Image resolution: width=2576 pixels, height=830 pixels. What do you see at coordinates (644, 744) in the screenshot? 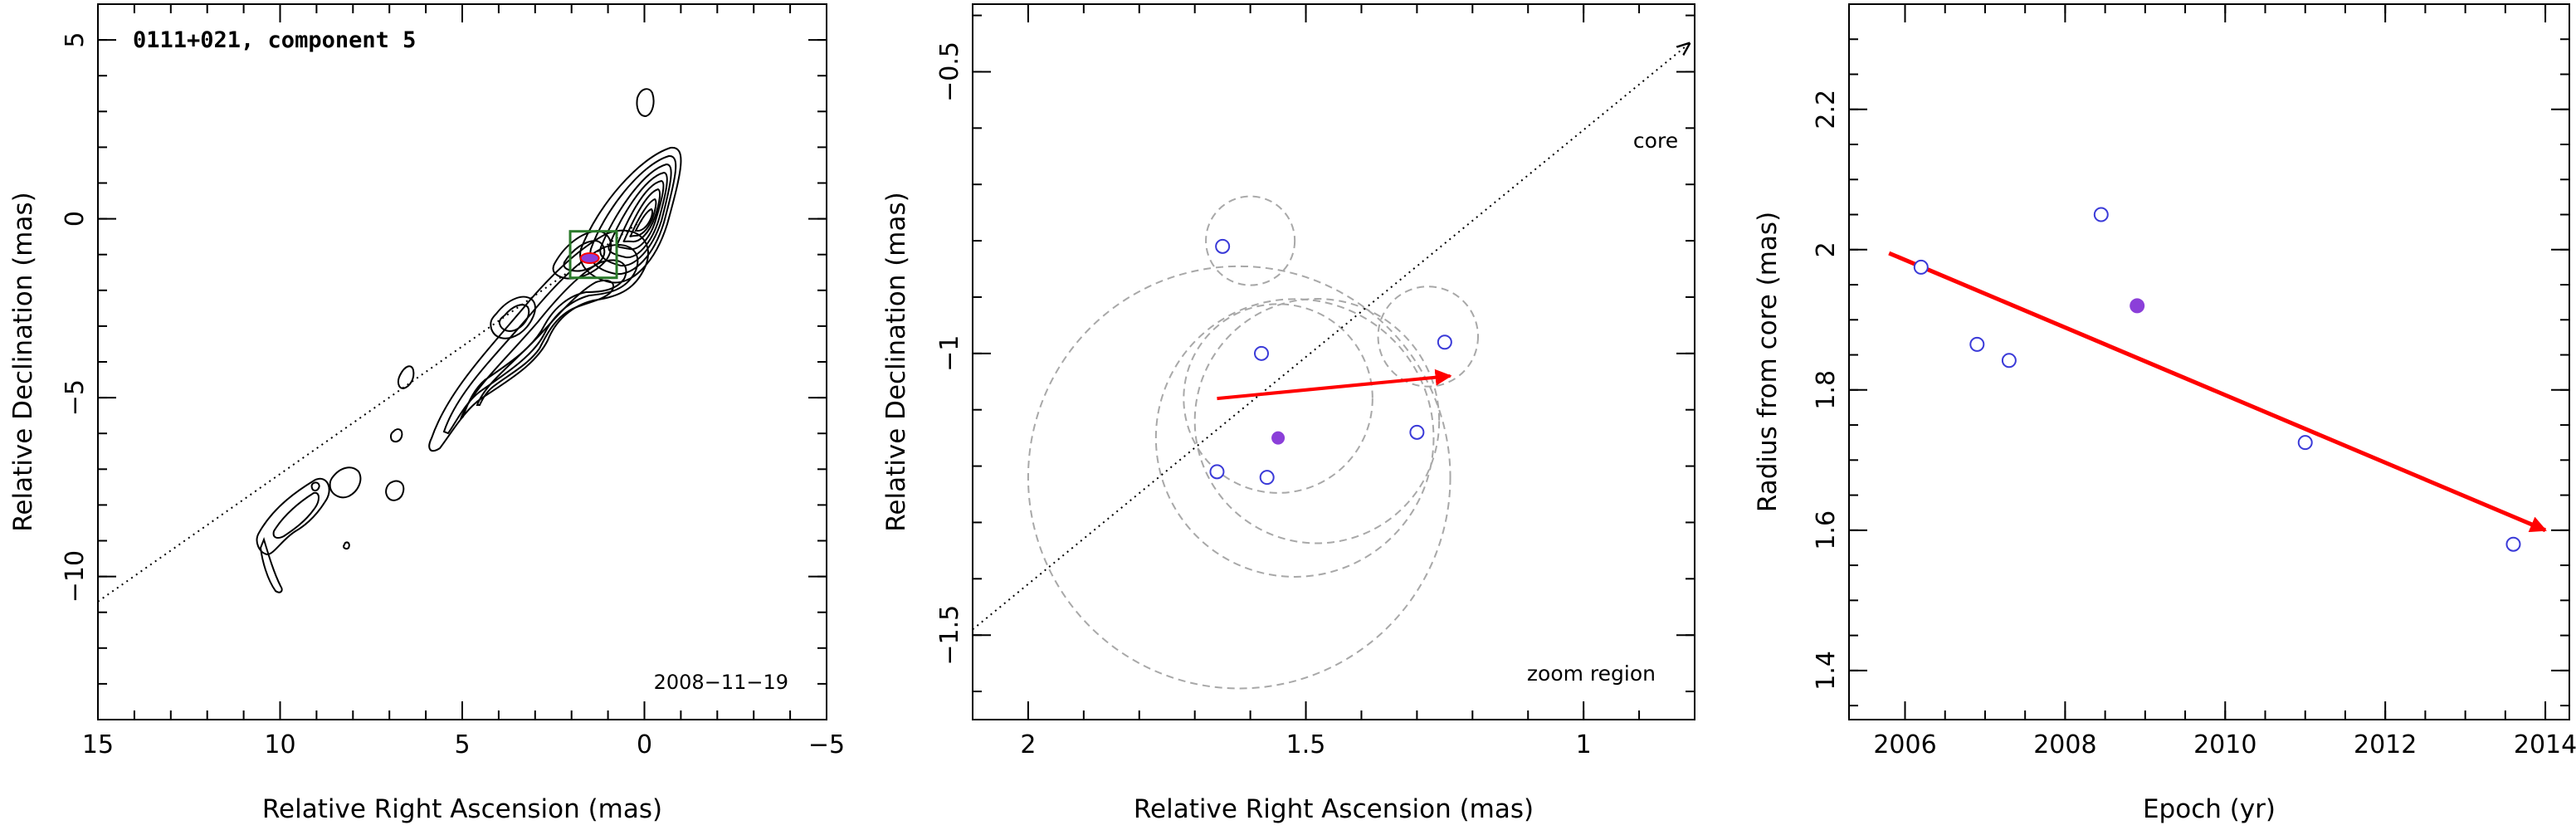
I see `x-tick-label: 0` at bounding box center [644, 744].